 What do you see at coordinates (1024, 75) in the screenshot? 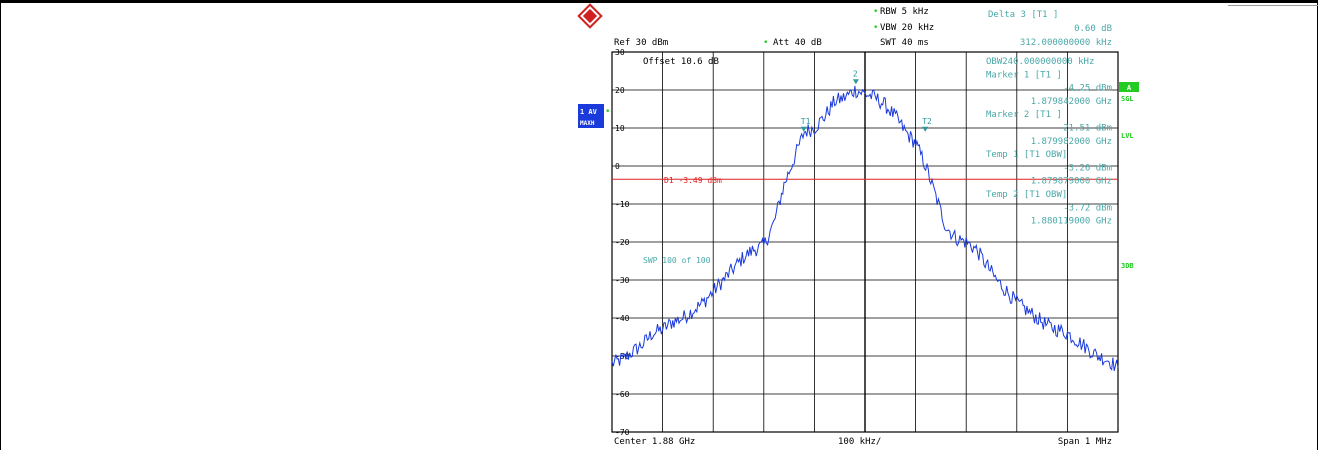
I see `readout-line: Marker 1 [T1 ]` at bounding box center [1024, 75].